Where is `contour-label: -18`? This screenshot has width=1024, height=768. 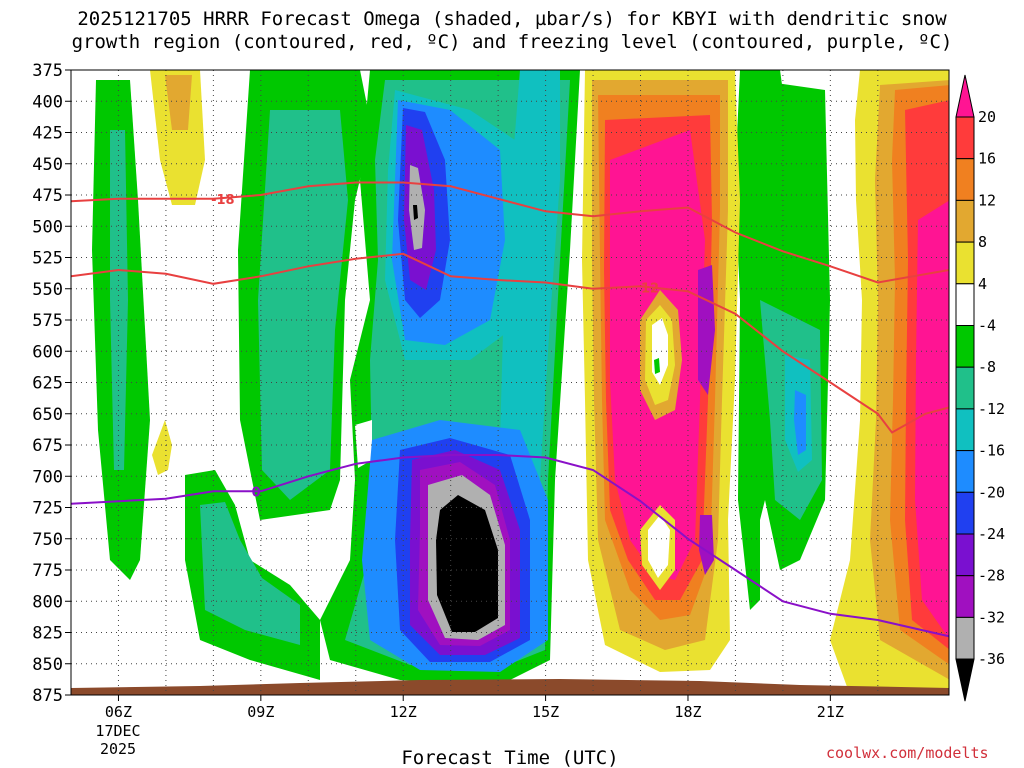 contour-label: -18 is located at coordinates (223, 200).